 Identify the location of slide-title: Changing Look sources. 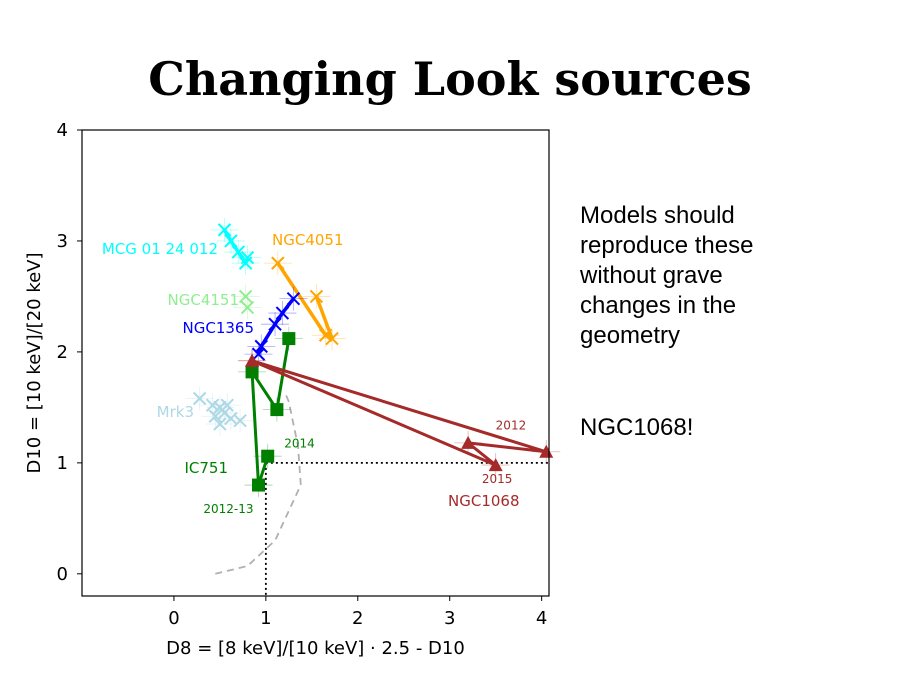
(450, 79).